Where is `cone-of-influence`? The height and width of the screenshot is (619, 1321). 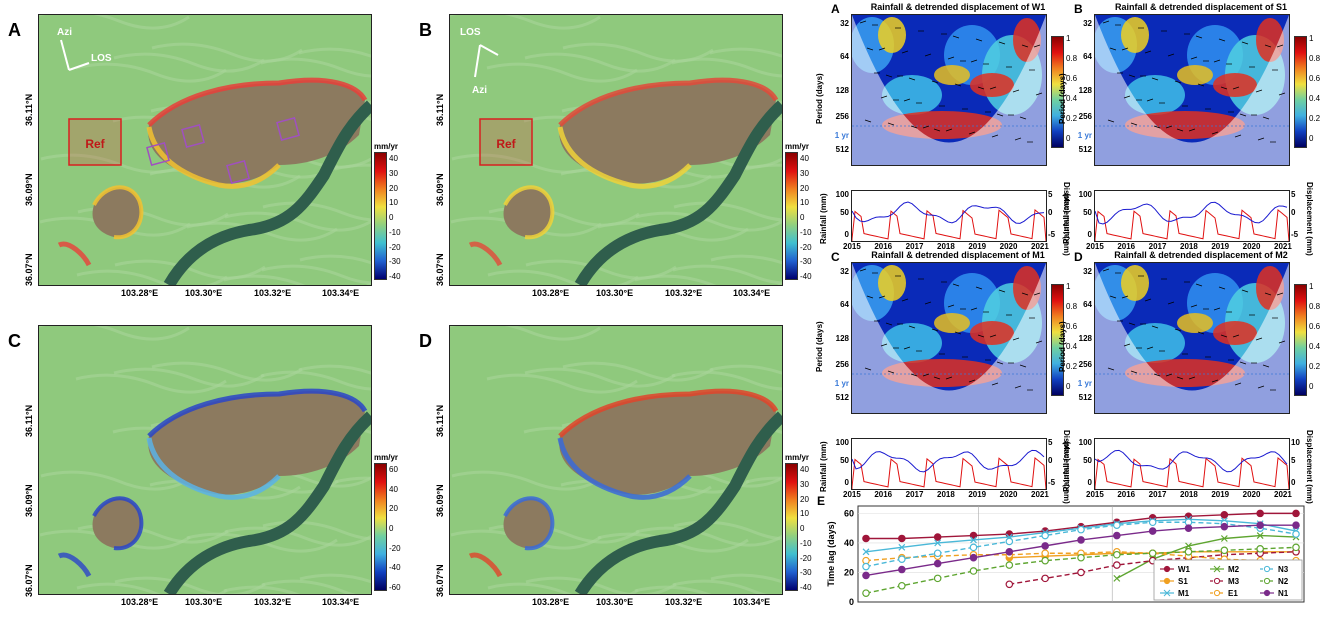
cone-of-influence is located at coordinates (949, 338).